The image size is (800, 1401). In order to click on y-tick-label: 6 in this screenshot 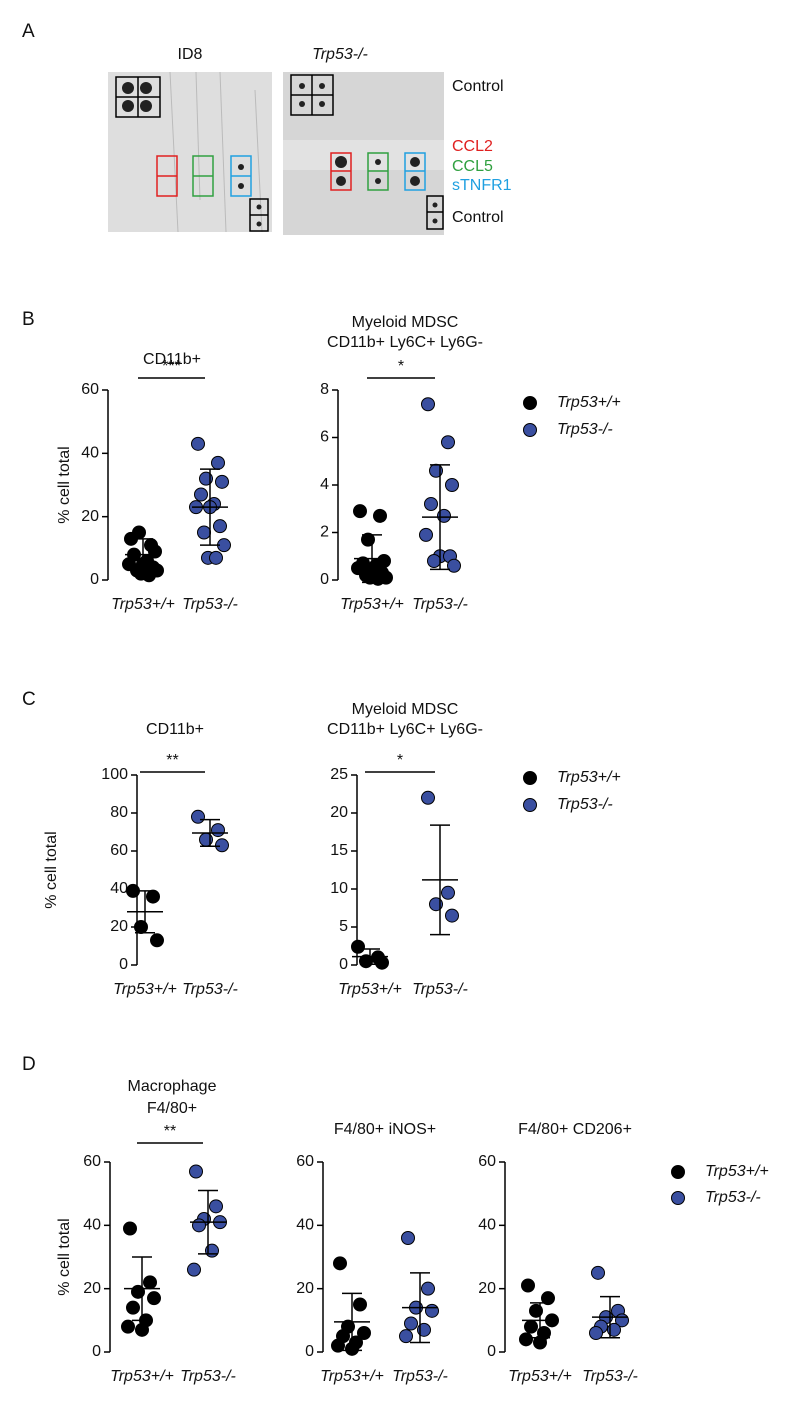, I will do `click(324, 437)`.